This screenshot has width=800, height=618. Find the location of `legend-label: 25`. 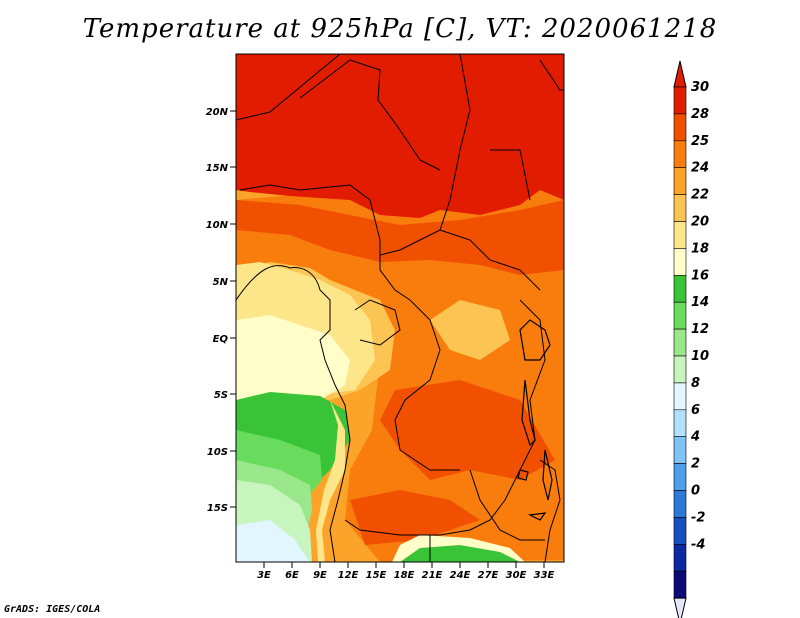

legend-label: 25 is located at coordinates (700, 141).